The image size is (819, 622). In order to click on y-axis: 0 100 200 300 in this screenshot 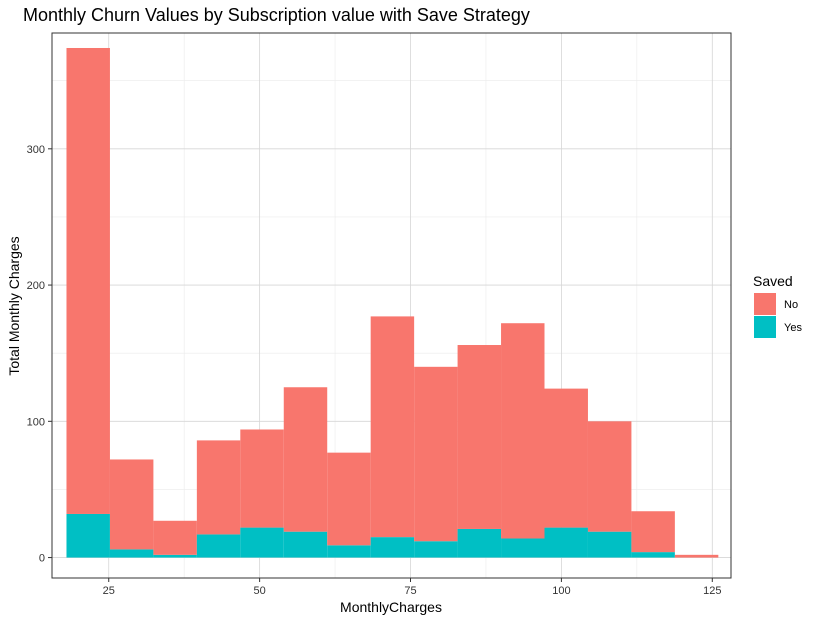, I will do `click(39, 354)`.